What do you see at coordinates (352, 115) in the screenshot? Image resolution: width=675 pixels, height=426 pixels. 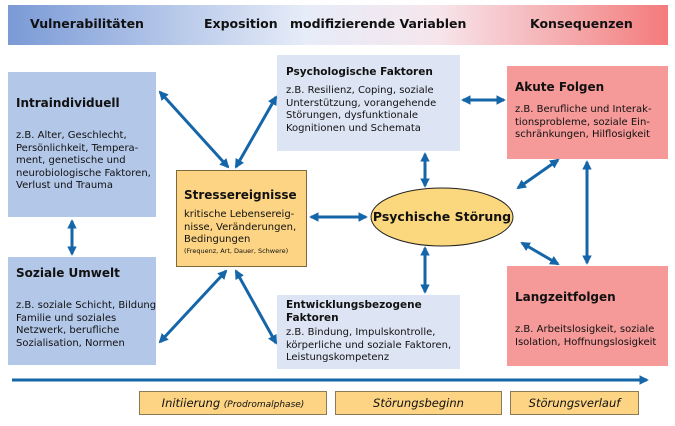 I see `psych-line: Störungen, dysfunktionale` at bounding box center [352, 115].